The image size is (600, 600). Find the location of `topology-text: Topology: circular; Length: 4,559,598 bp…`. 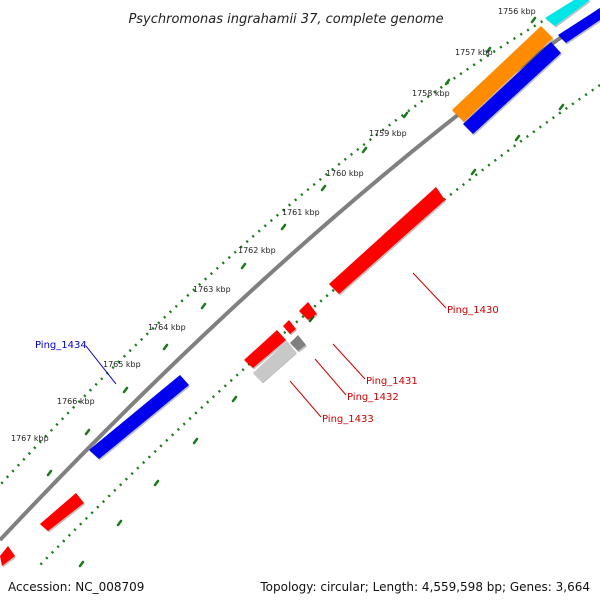

topology-text: Topology: circular; Length: 4,559,598 bp… is located at coordinates (425, 587).